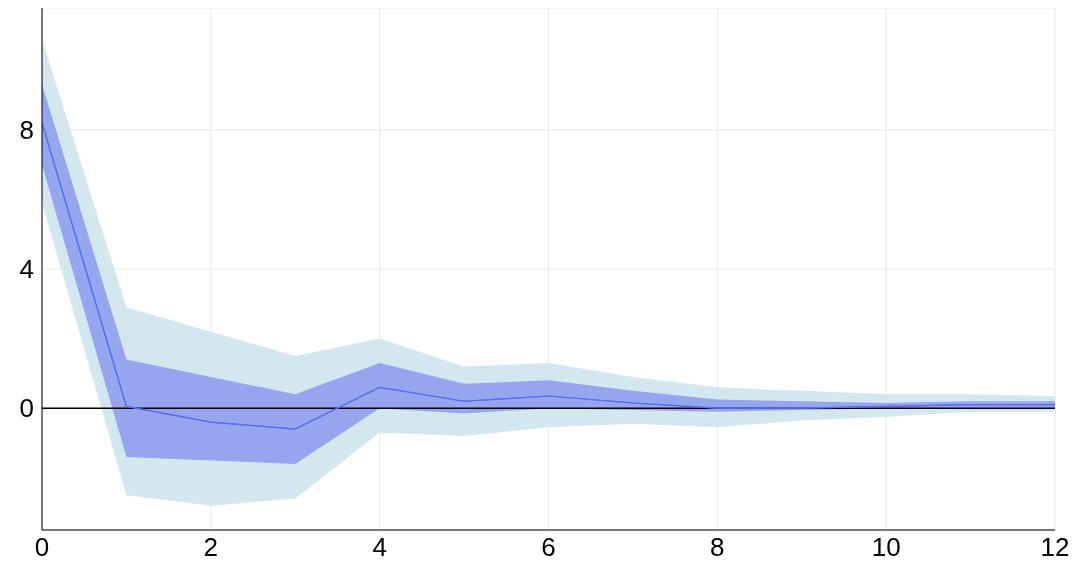  I want to click on y-tick-label: 0, so click(26, 408).